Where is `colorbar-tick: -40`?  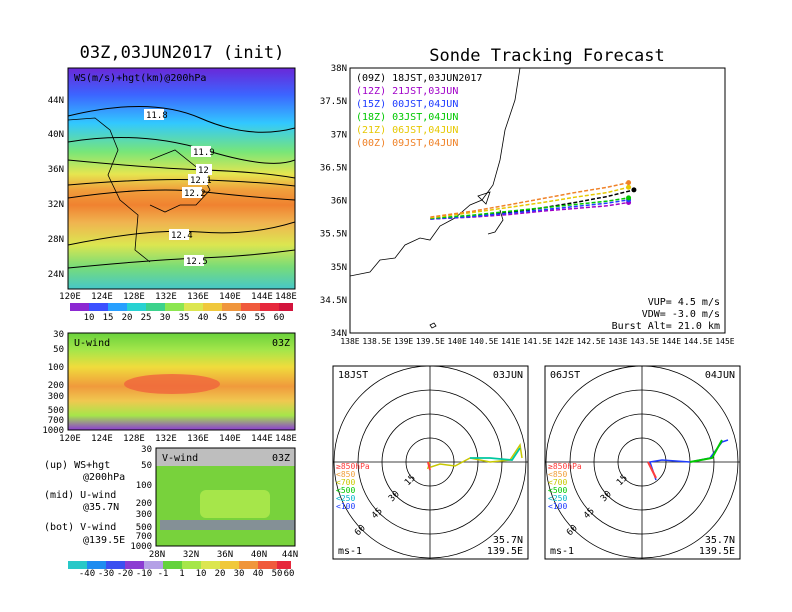 colorbar-tick: -40 is located at coordinates (87, 574).